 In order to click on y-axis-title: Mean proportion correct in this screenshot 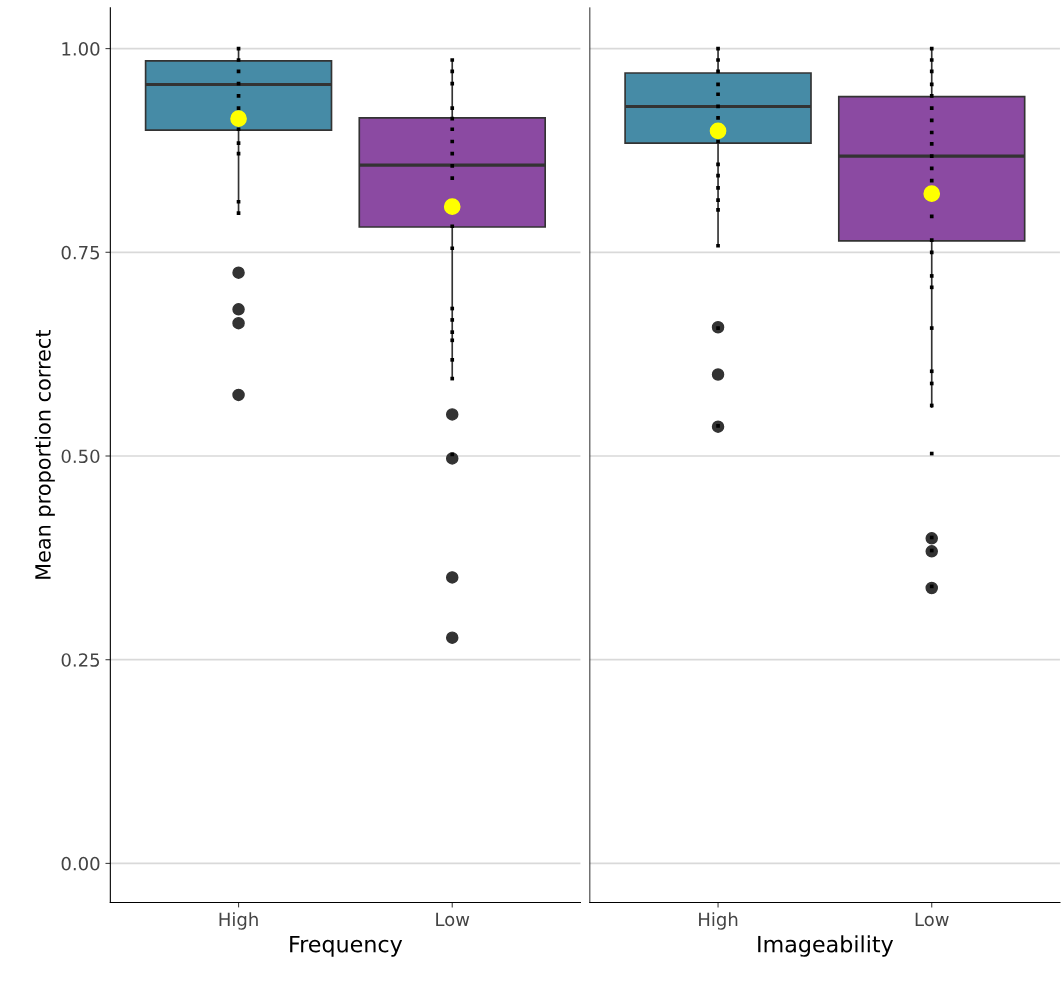, I will do `click(44, 454)`.